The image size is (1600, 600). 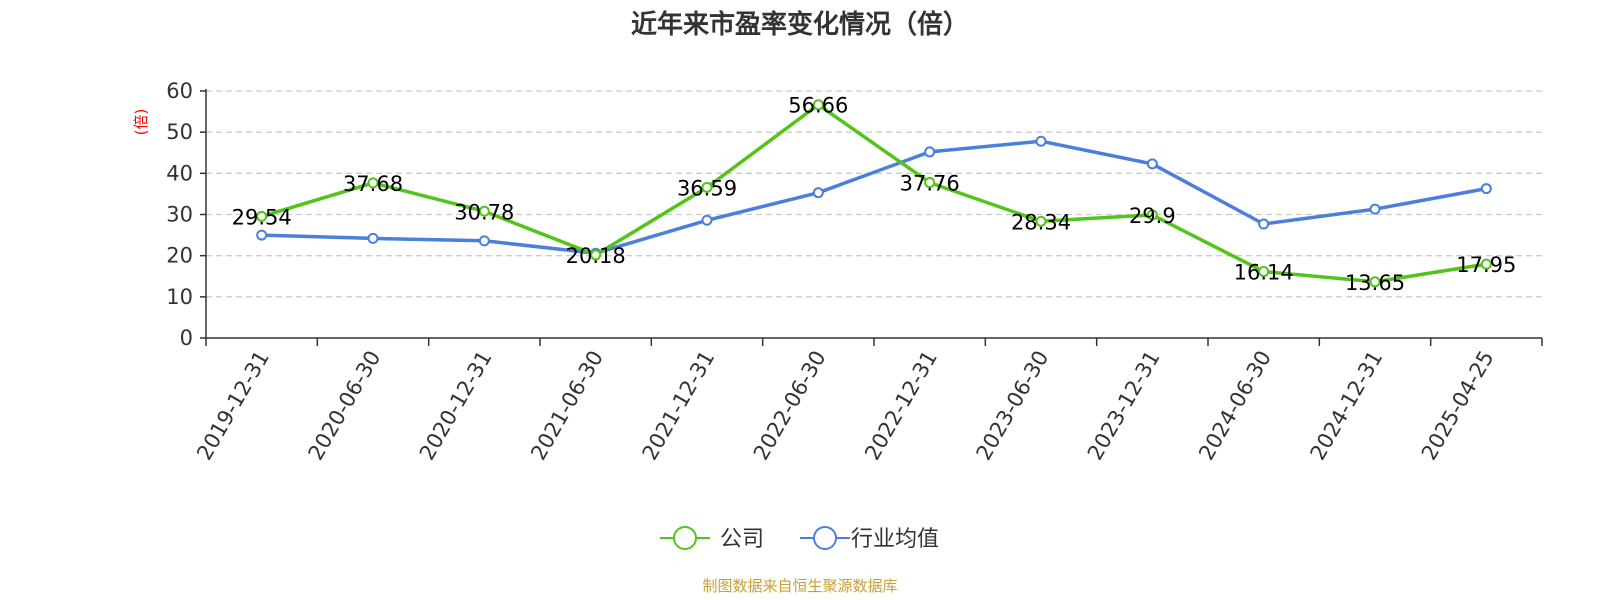 What do you see at coordinates (179, 256) in the screenshot?
I see `y-tick-label: 20` at bounding box center [179, 256].